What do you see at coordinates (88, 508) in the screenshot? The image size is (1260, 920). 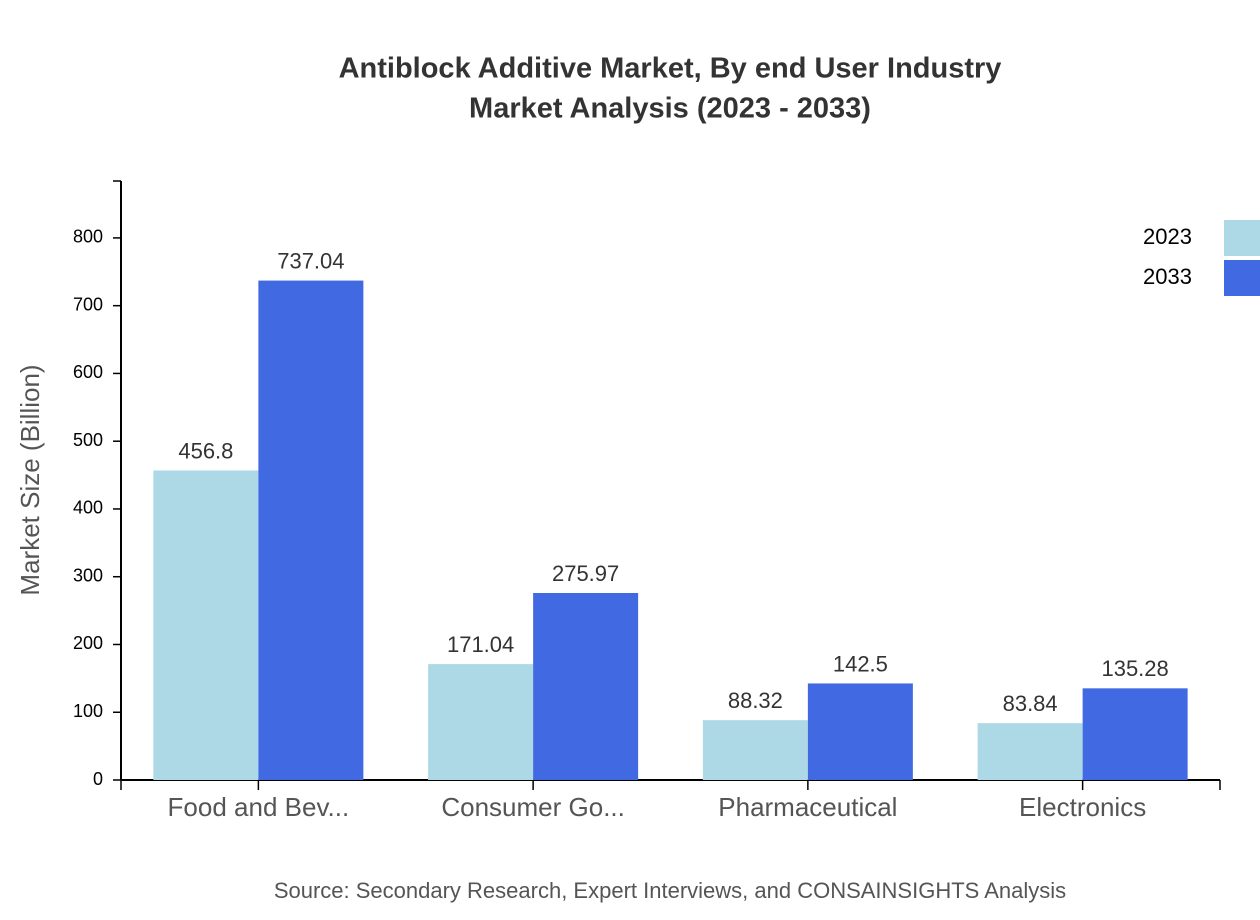 I see `y-tick-label: 400` at bounding box center [88, 508].